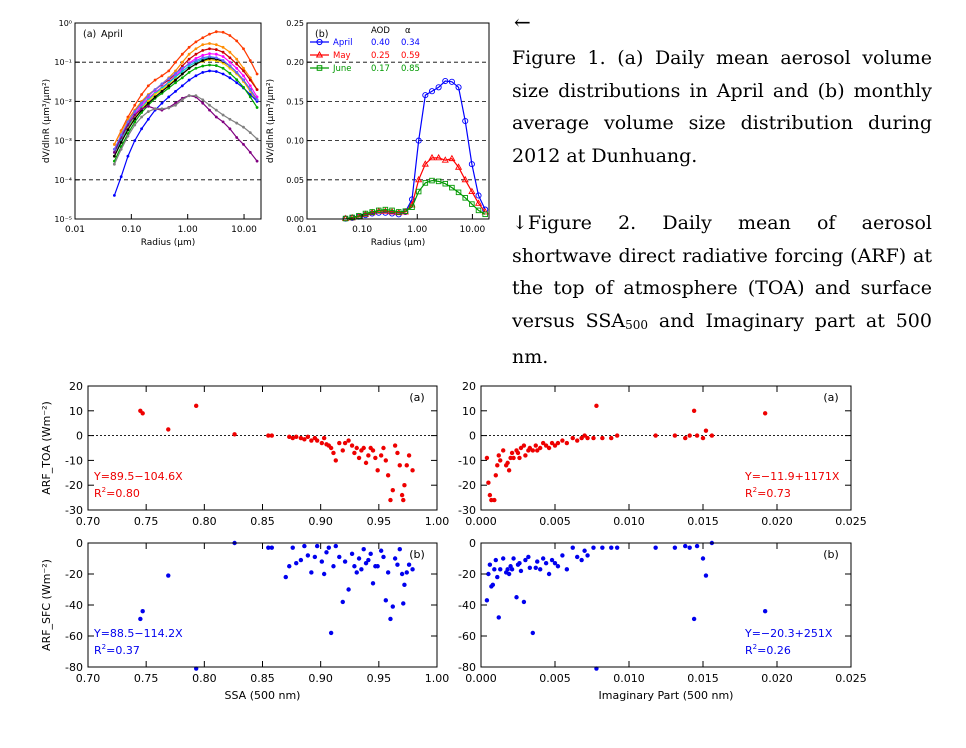 The height and width of the screenshot is (748, 966). I want to click on legend-name: May, so click(342, 56).